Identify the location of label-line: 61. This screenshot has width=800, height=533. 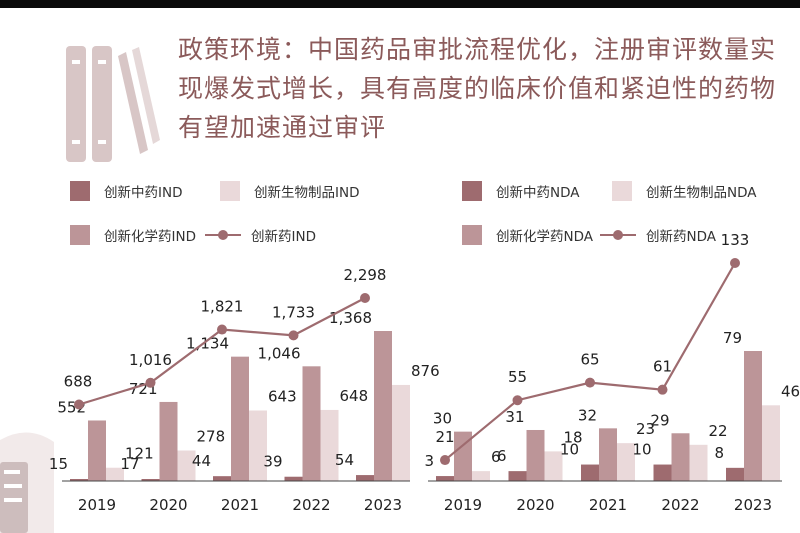
(662, 367).